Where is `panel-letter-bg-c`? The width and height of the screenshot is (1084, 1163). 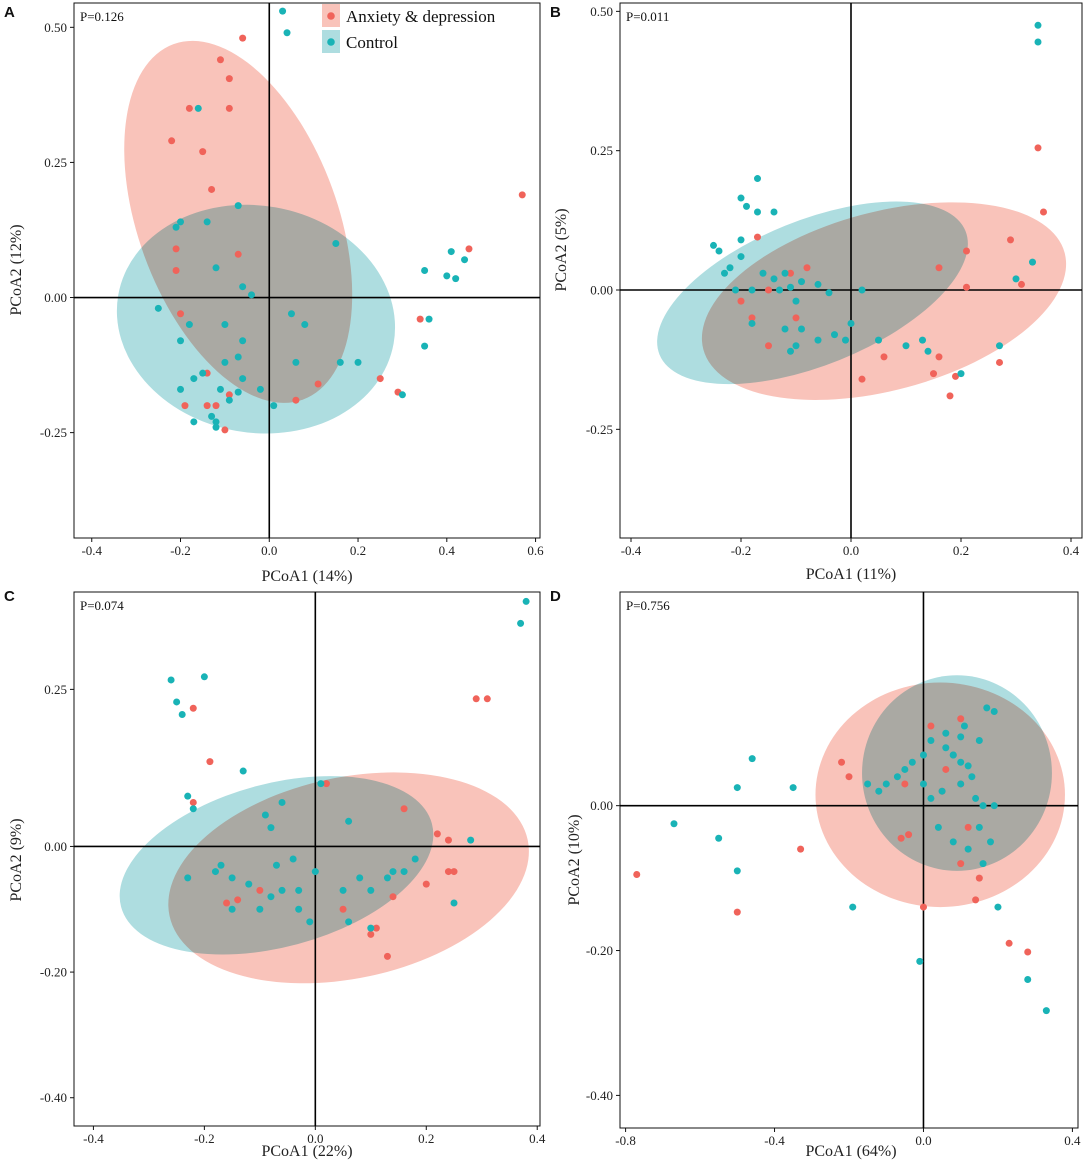
panel-letter-bg-c is located at coordinates (10, 595).